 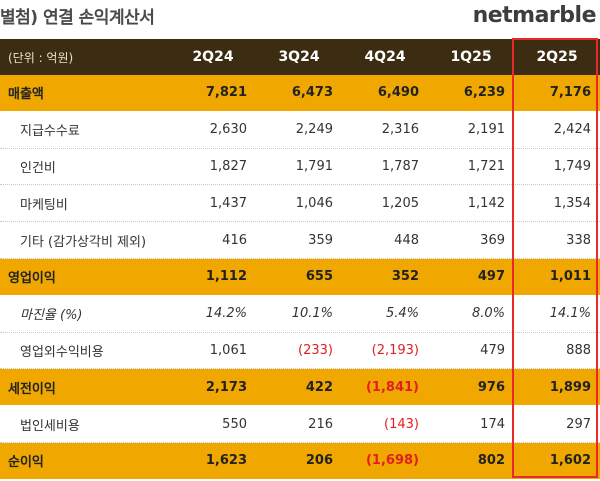 I want to click on table-row-revenue: 매출액 7,821 6,473 6,490 6,239 7,176, so click(x=300, y=93).